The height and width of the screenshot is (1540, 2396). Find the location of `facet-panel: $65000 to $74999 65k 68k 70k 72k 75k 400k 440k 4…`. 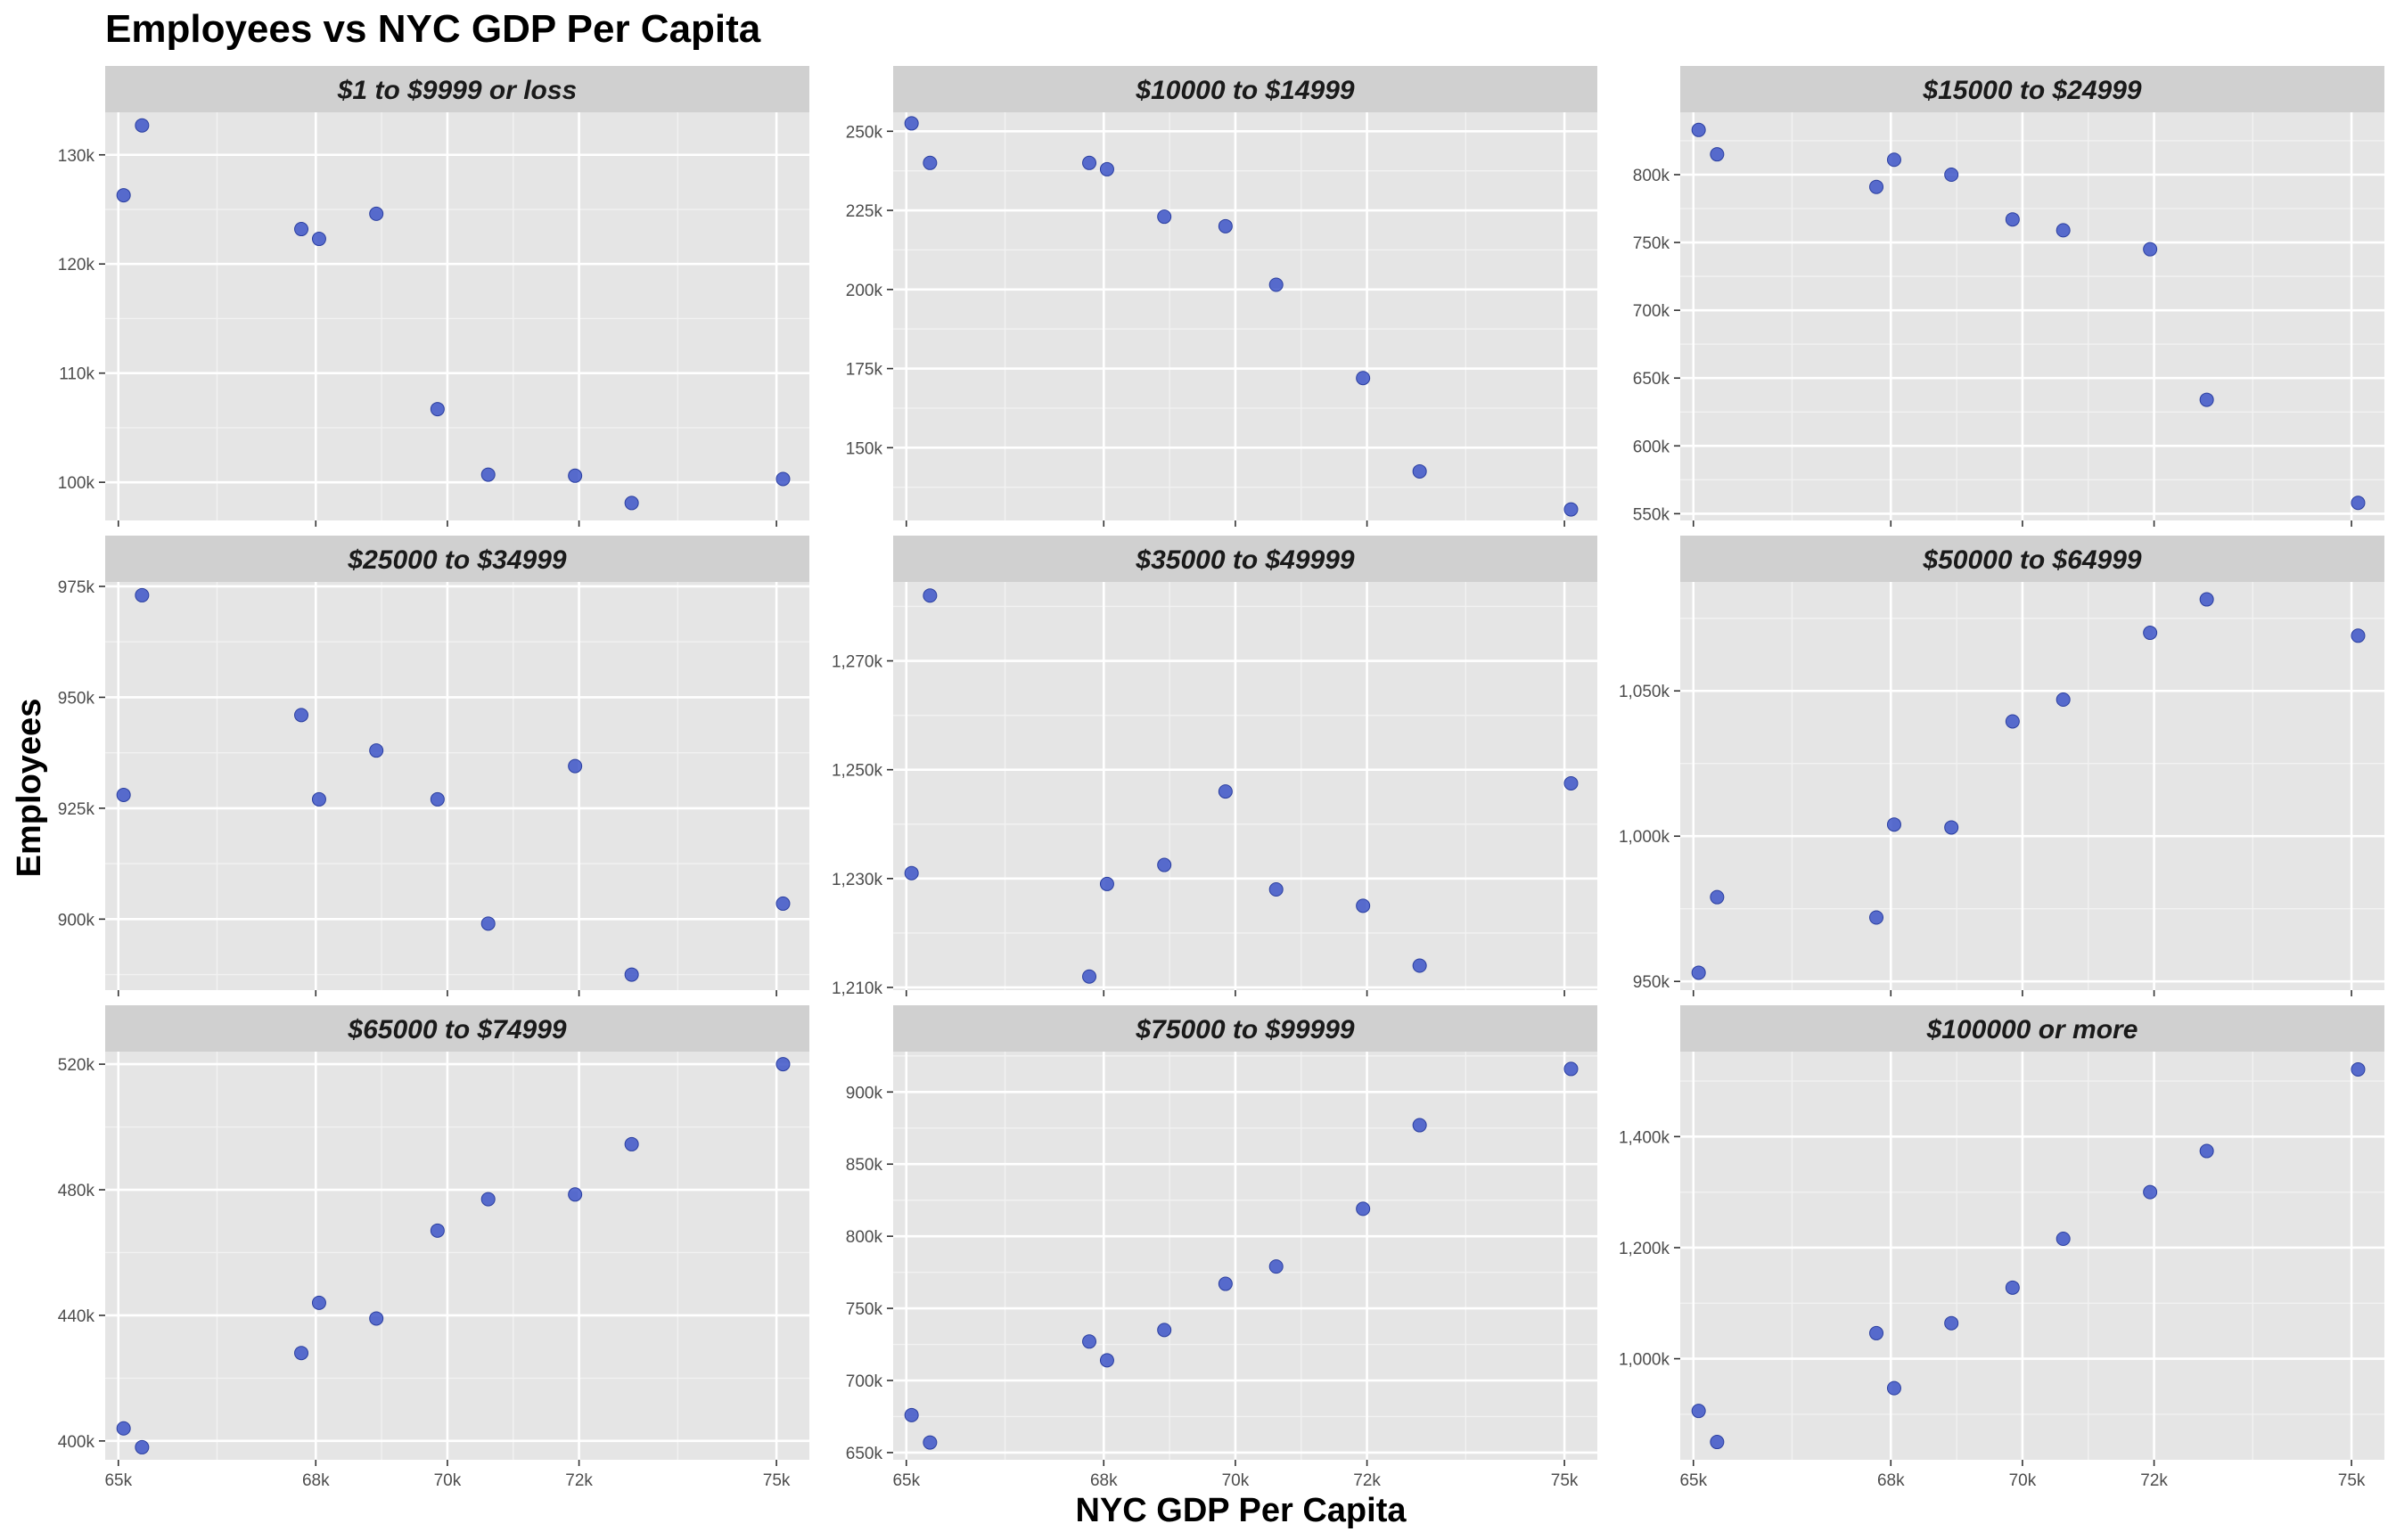

facet-panel: $65000 to $74999 65k 68k 70k 72k 75k 400k 440k 4… is located at coordinates (433, 1247).